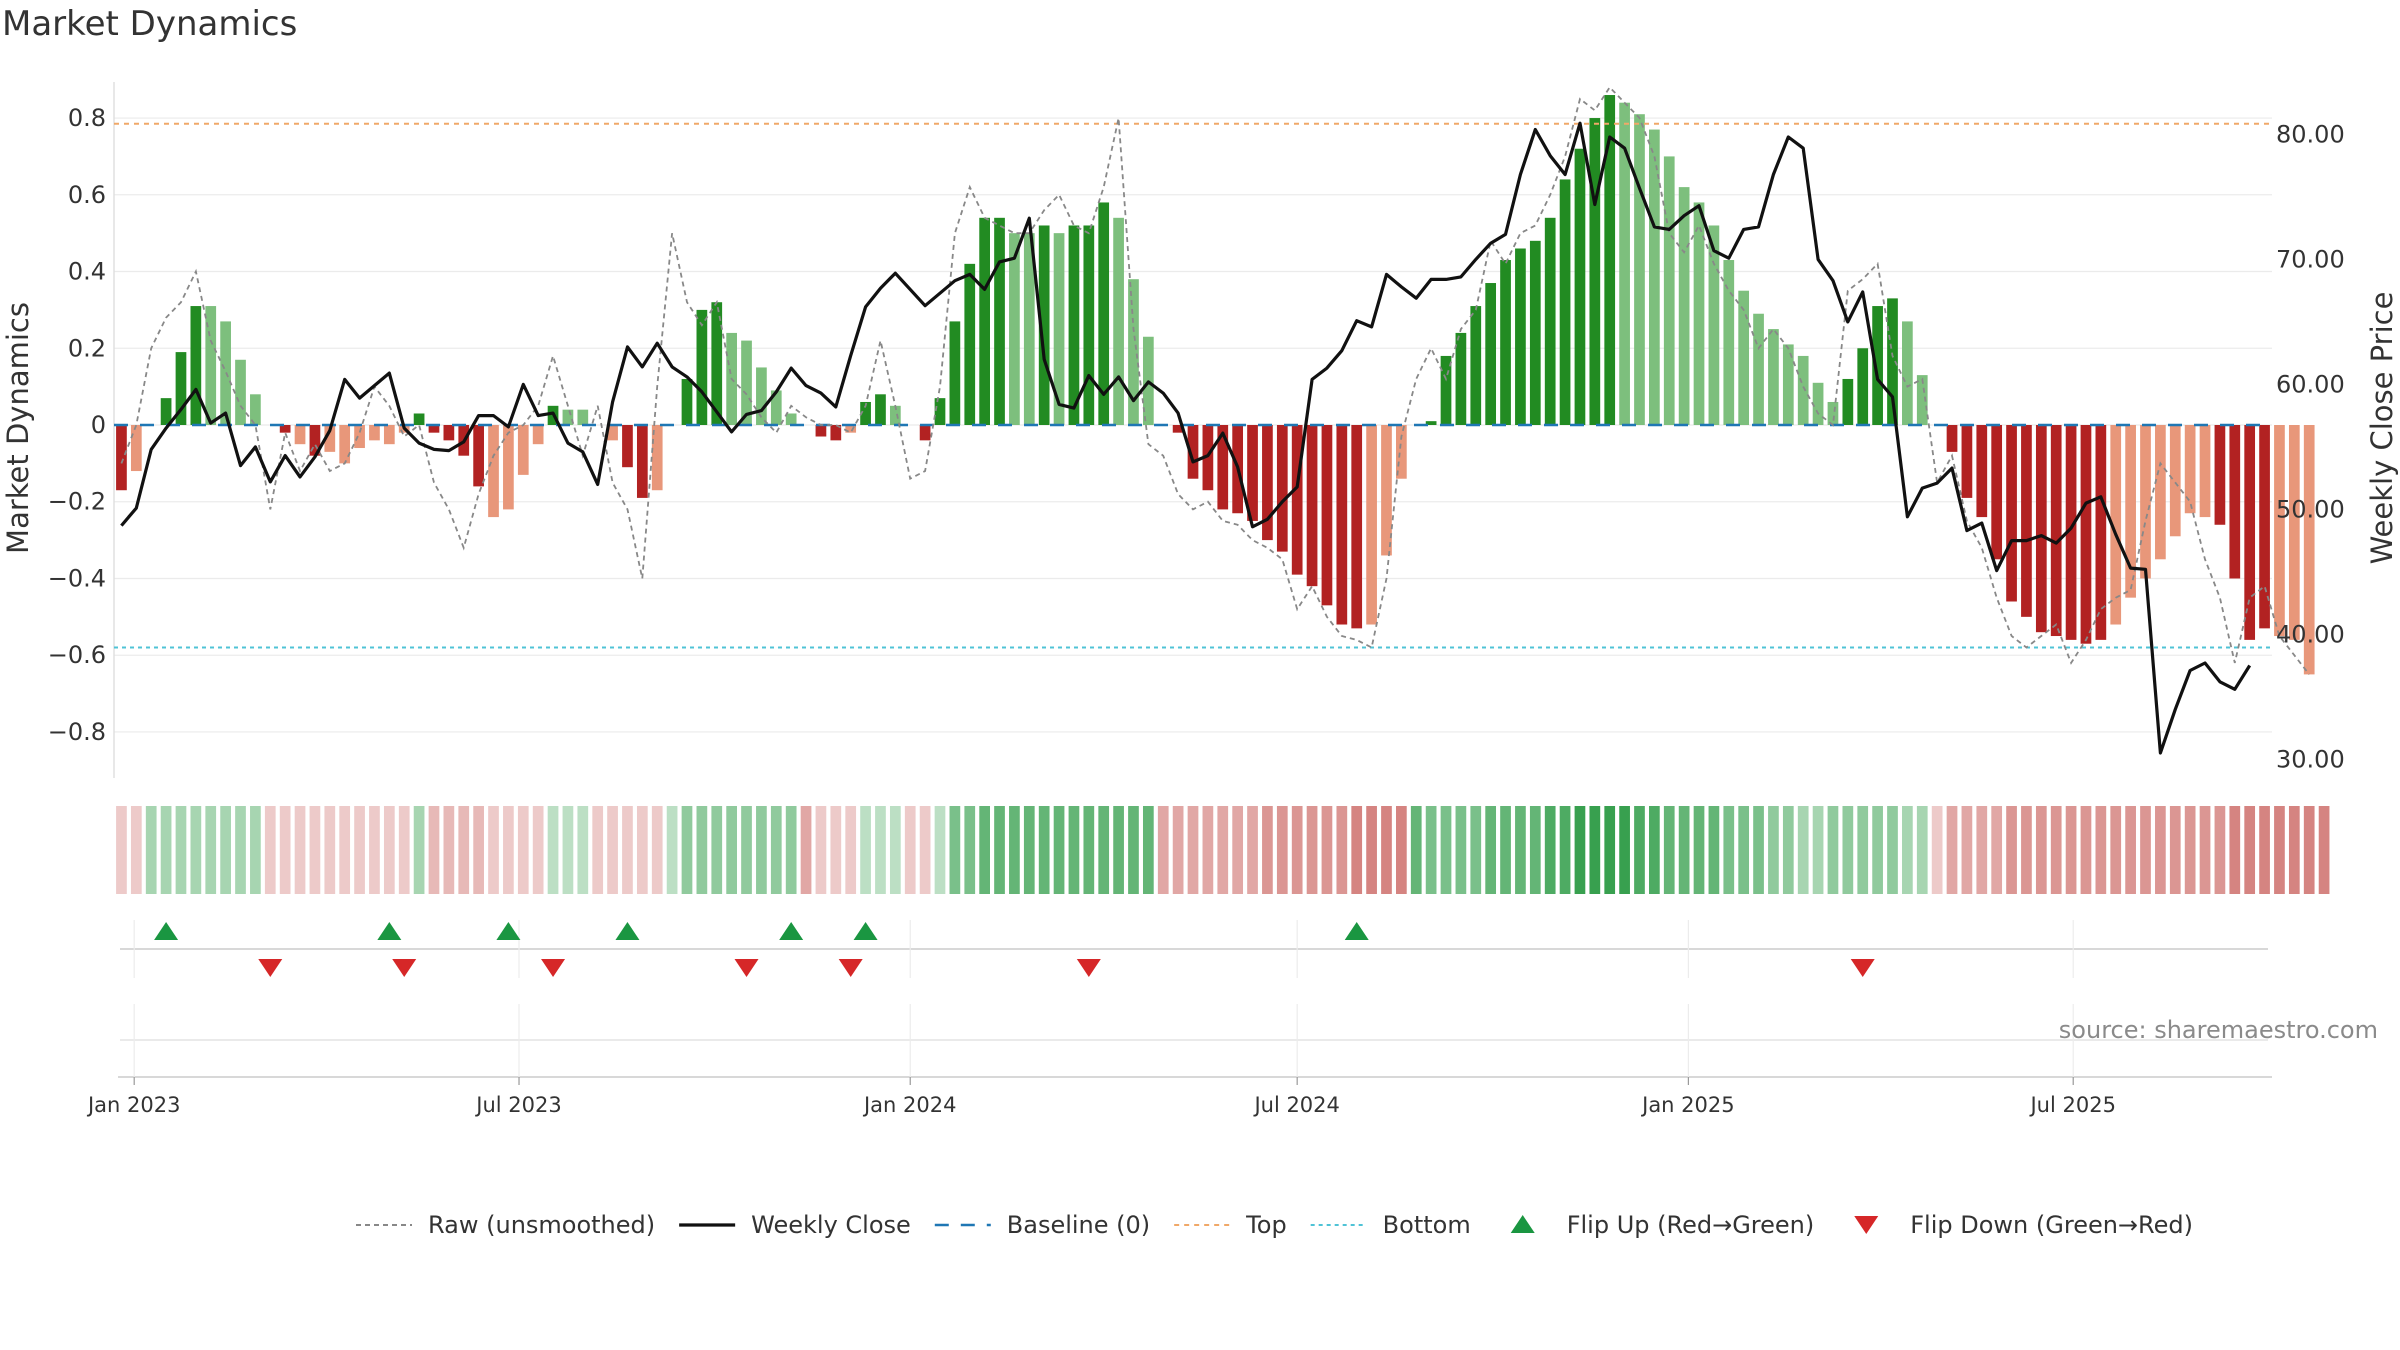  Describe the element at coordinates (1390, 1225) in the screenshot. I see `legend-item-bottom: Bottom` at that location.